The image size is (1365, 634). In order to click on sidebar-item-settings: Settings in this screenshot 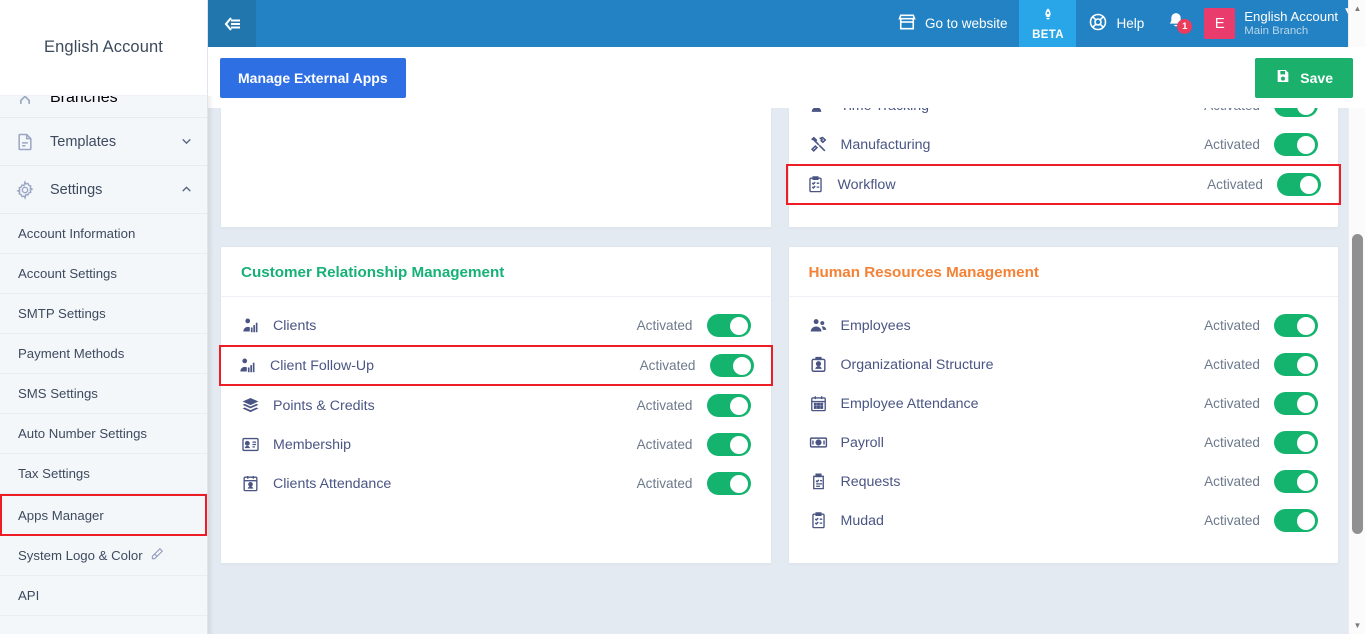, I will do `click(103, 190)`.